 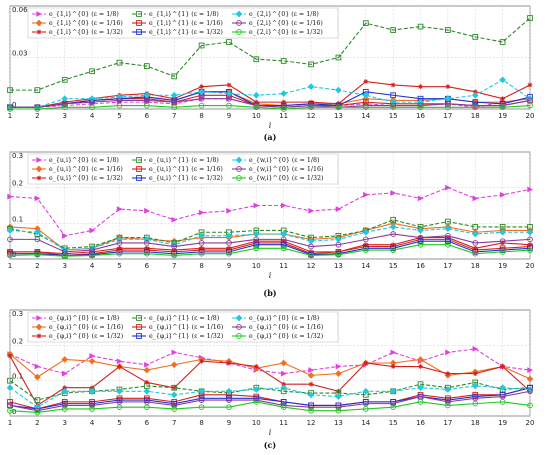 I want to click on x-tick-label: 6, so click(x=147, y=266).